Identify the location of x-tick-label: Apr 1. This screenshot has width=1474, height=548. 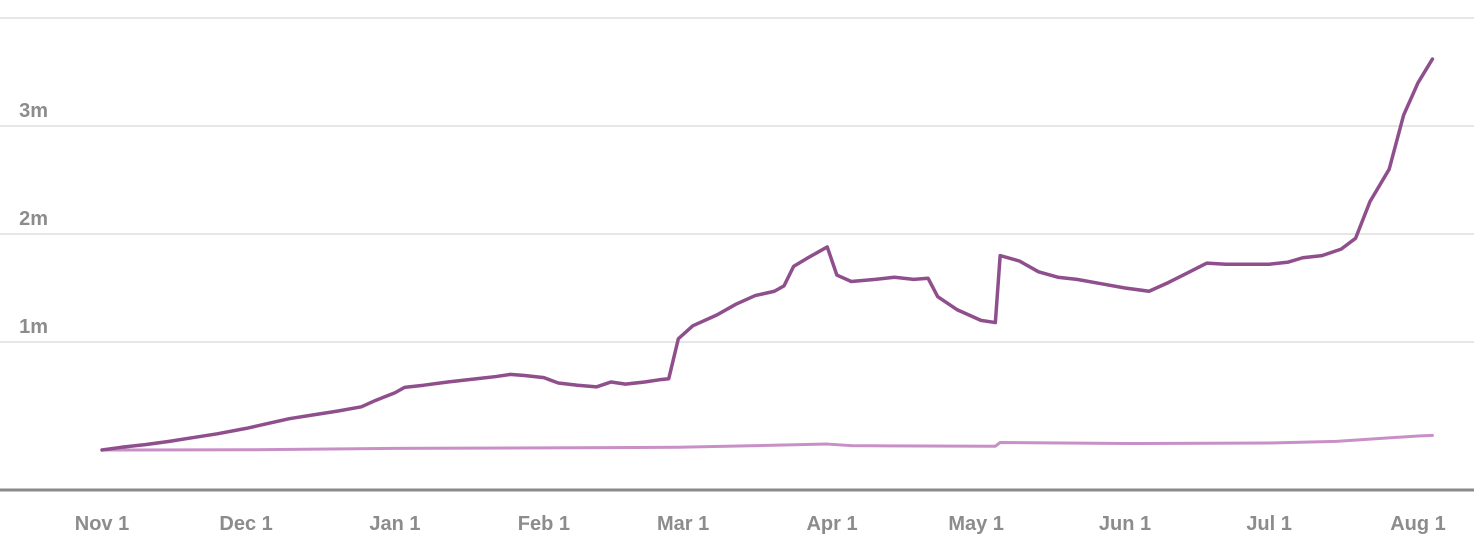
(831, 524).